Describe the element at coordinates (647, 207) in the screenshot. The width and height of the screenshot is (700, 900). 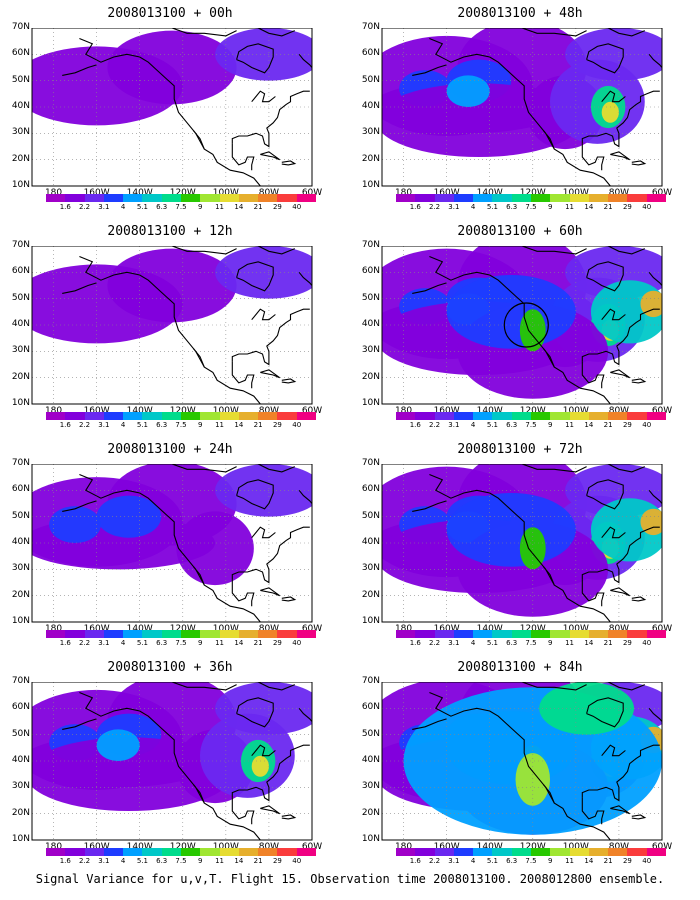
I see `colorbar-label: 40` at that location.